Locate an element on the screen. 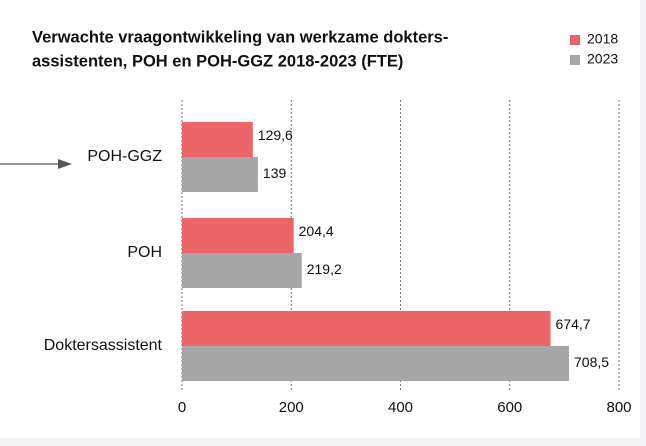 This screenshot has width=646, height=446. arrow-head is located at coordinates (65, 164).